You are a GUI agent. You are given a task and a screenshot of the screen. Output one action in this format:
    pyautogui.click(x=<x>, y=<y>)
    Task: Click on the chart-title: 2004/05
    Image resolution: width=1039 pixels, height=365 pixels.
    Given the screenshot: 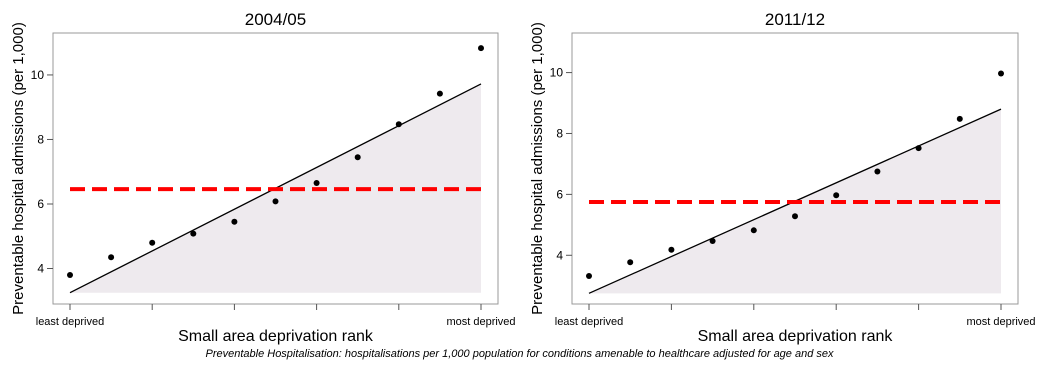 What is the action you would take?
    pyautogui.click(x=275, y=19)
    